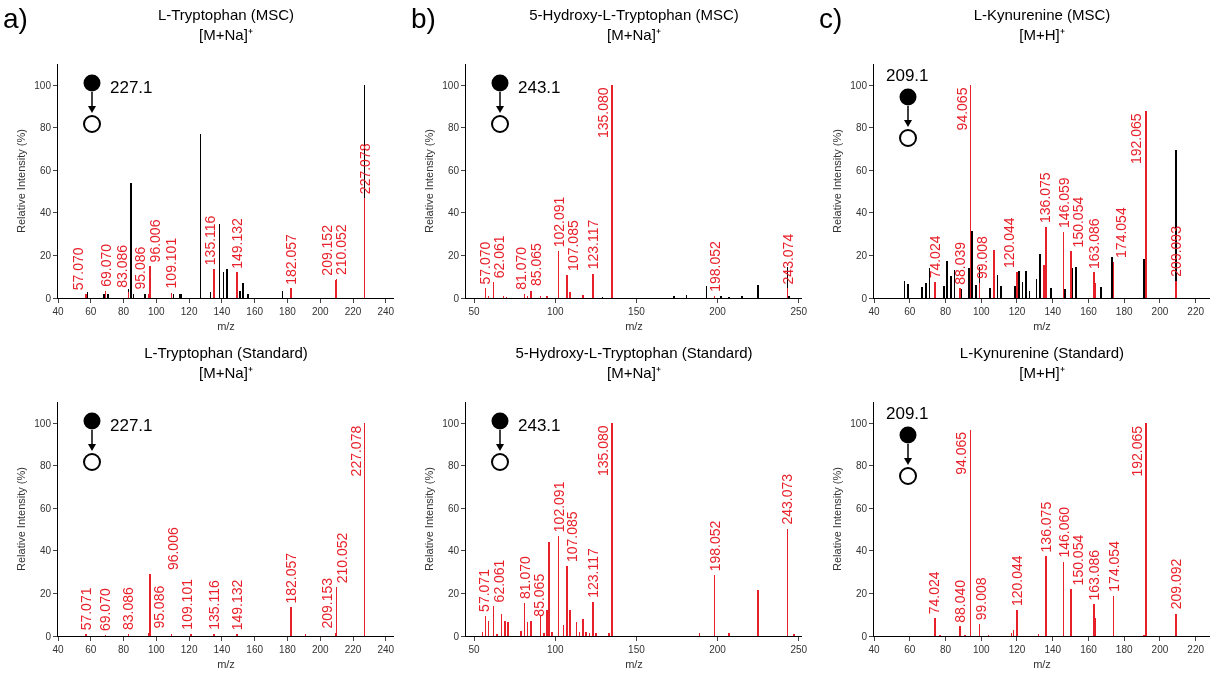  Describe the element at coordinates (341, 250) in the screenshot. I see `annotation: 210.052` at that location.